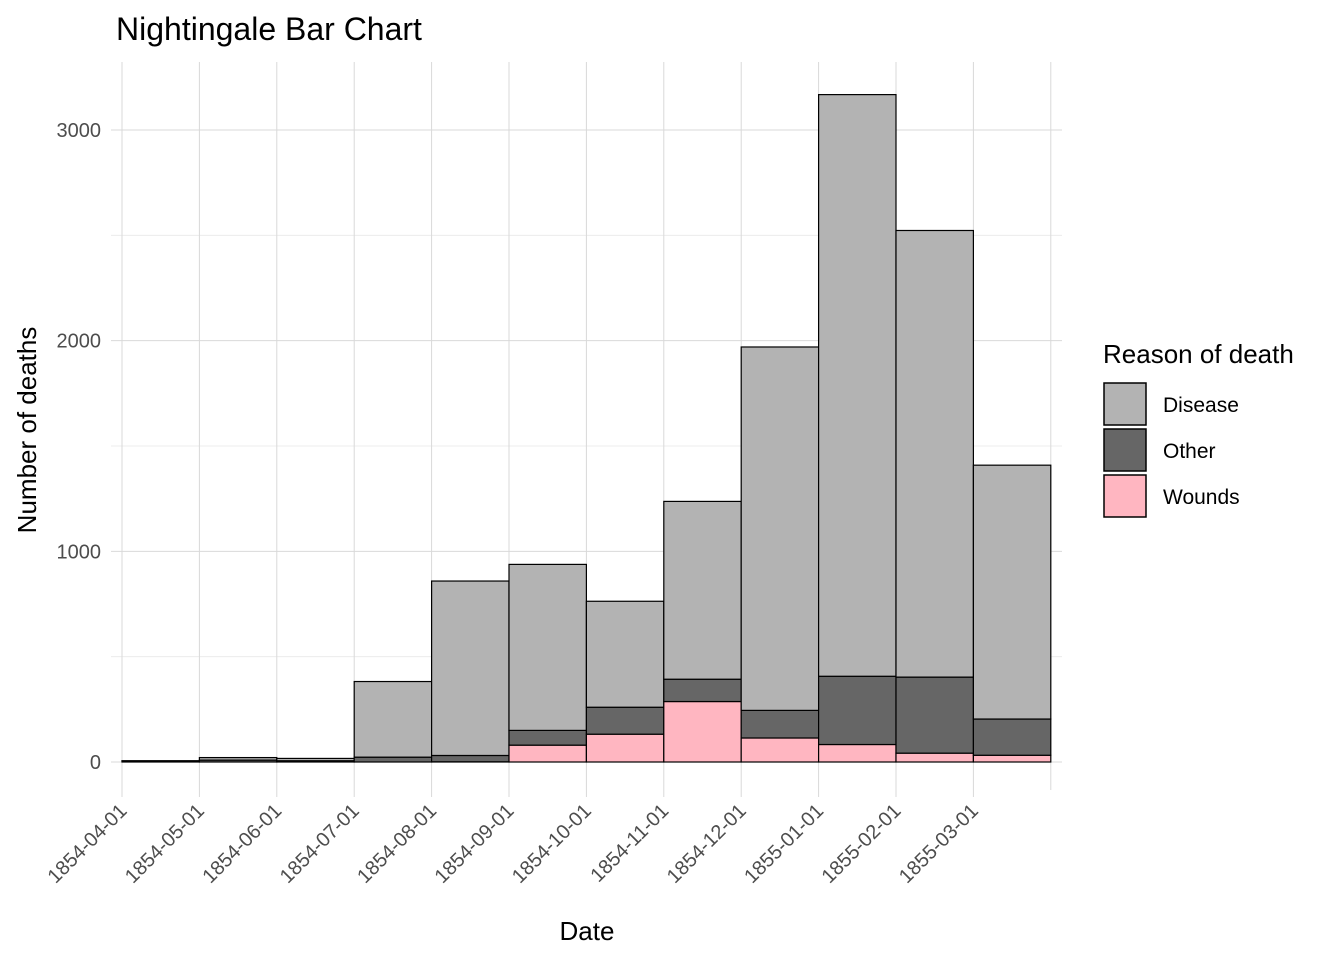  What do you see at coordinates (320, 844) in the screenshot?
I see `x-tick-label: 1854-07-01` at bounding box center [320, 844].